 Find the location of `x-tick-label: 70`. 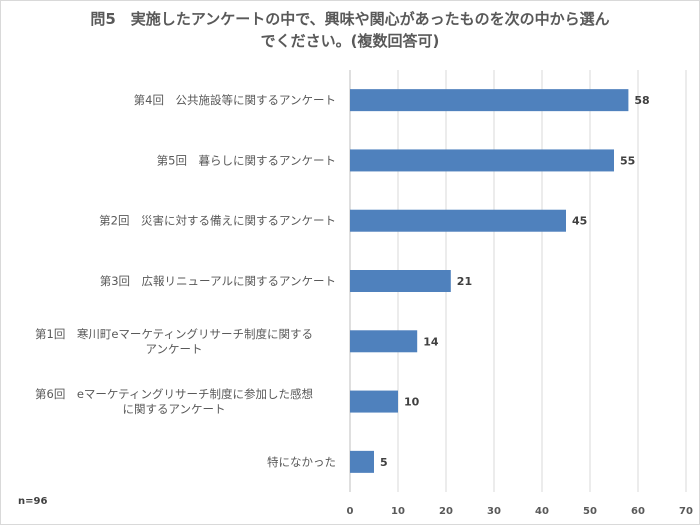

x-tick-label: 70 is located at coordinates (686, 511).